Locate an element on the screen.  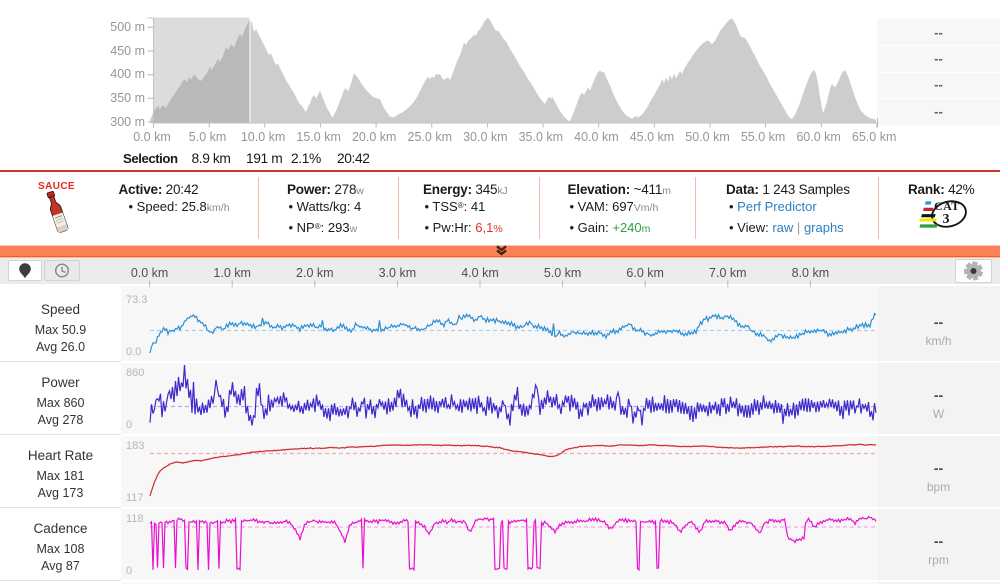
svg-text: 3 is located at coordinates (946, 219).